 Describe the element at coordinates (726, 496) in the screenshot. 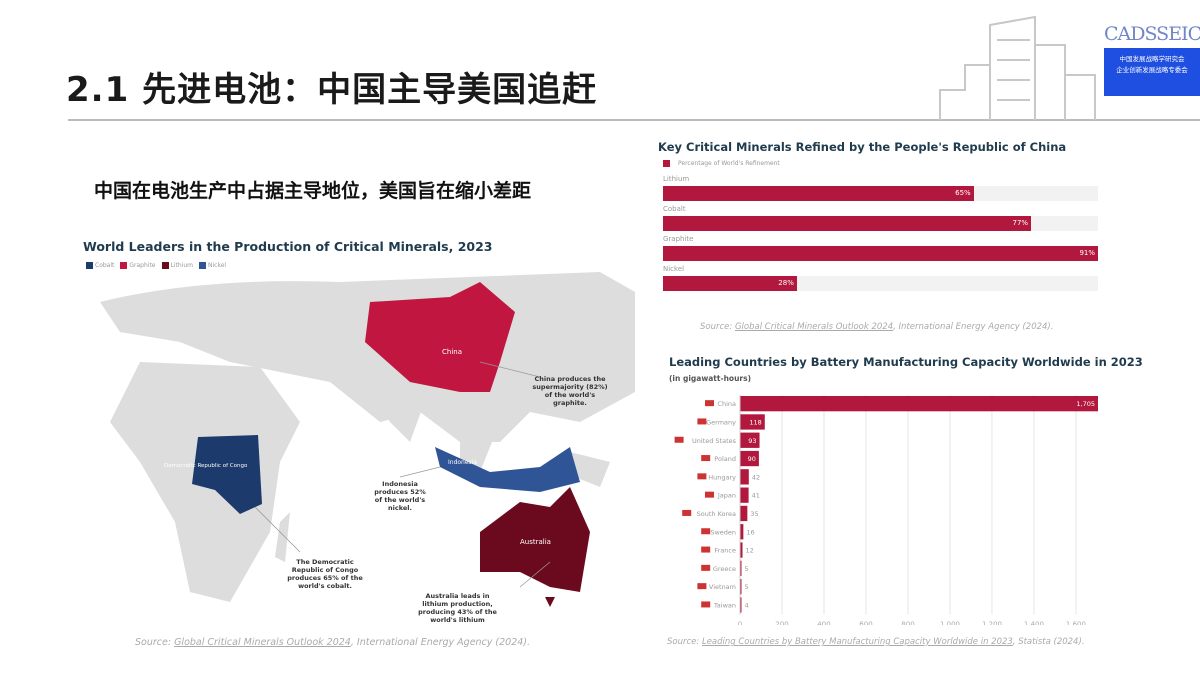

I see `category-label: Japan` at that location.